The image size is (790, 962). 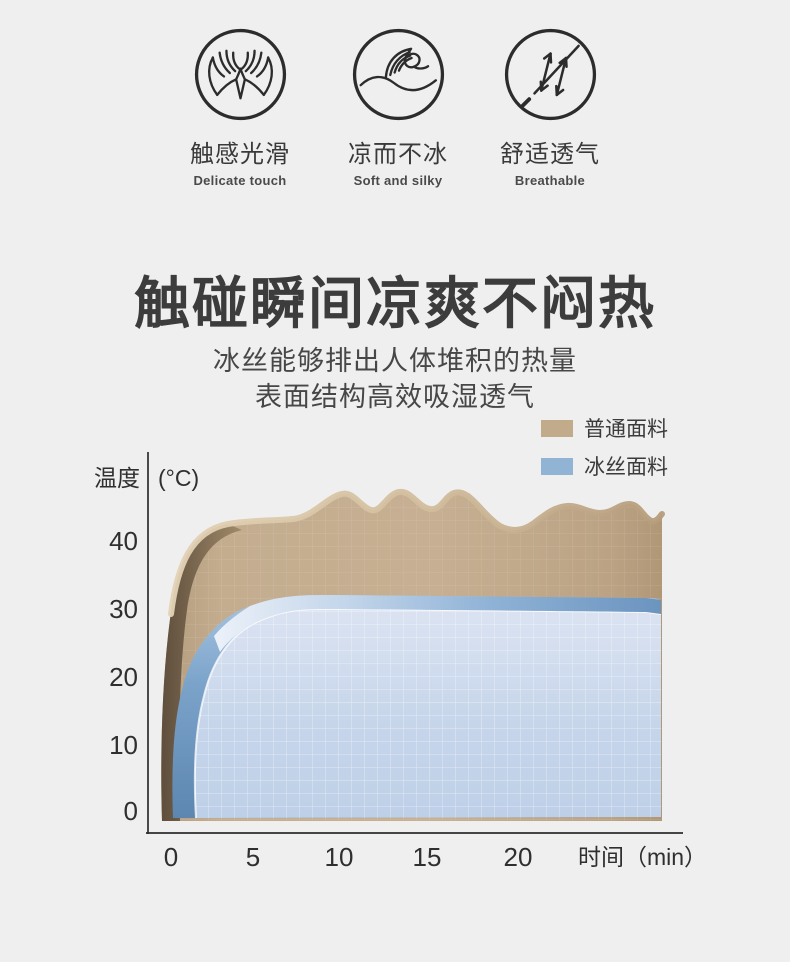 I want to click on feature-label-zh: 舒适透气, so click(x=550, y=154).